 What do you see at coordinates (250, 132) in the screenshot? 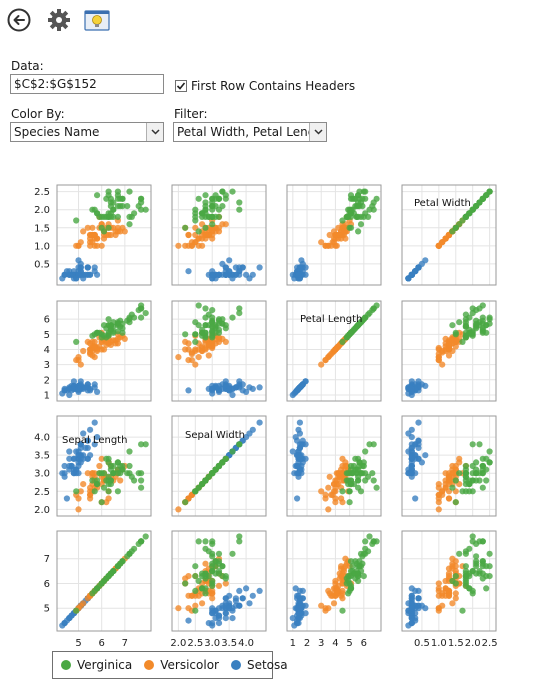
I see `filter-select: Petal Width, Petal Length` at bounding box center [250, 132].